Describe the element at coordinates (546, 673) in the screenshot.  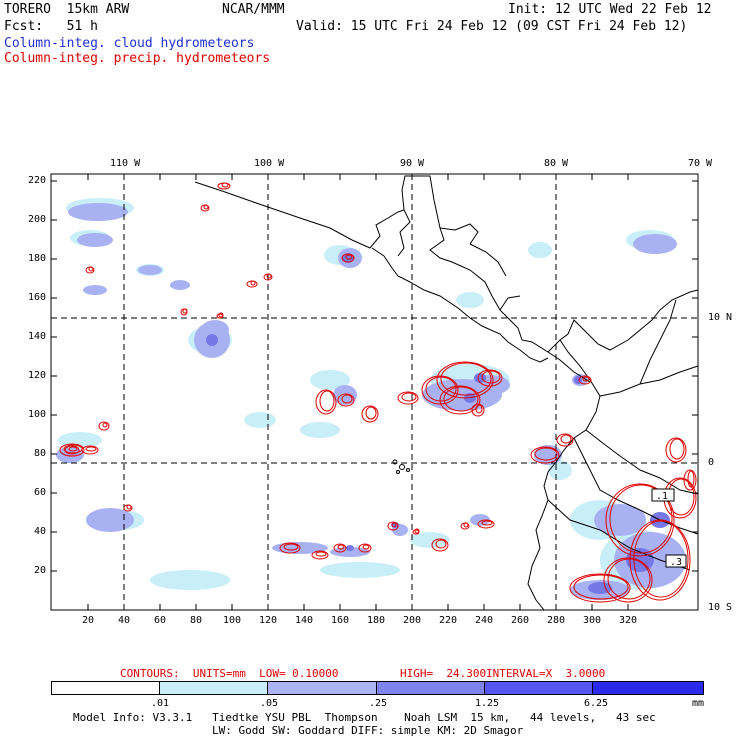
I see `contour-interval: INTERVAL=X 3.0000` at that location.